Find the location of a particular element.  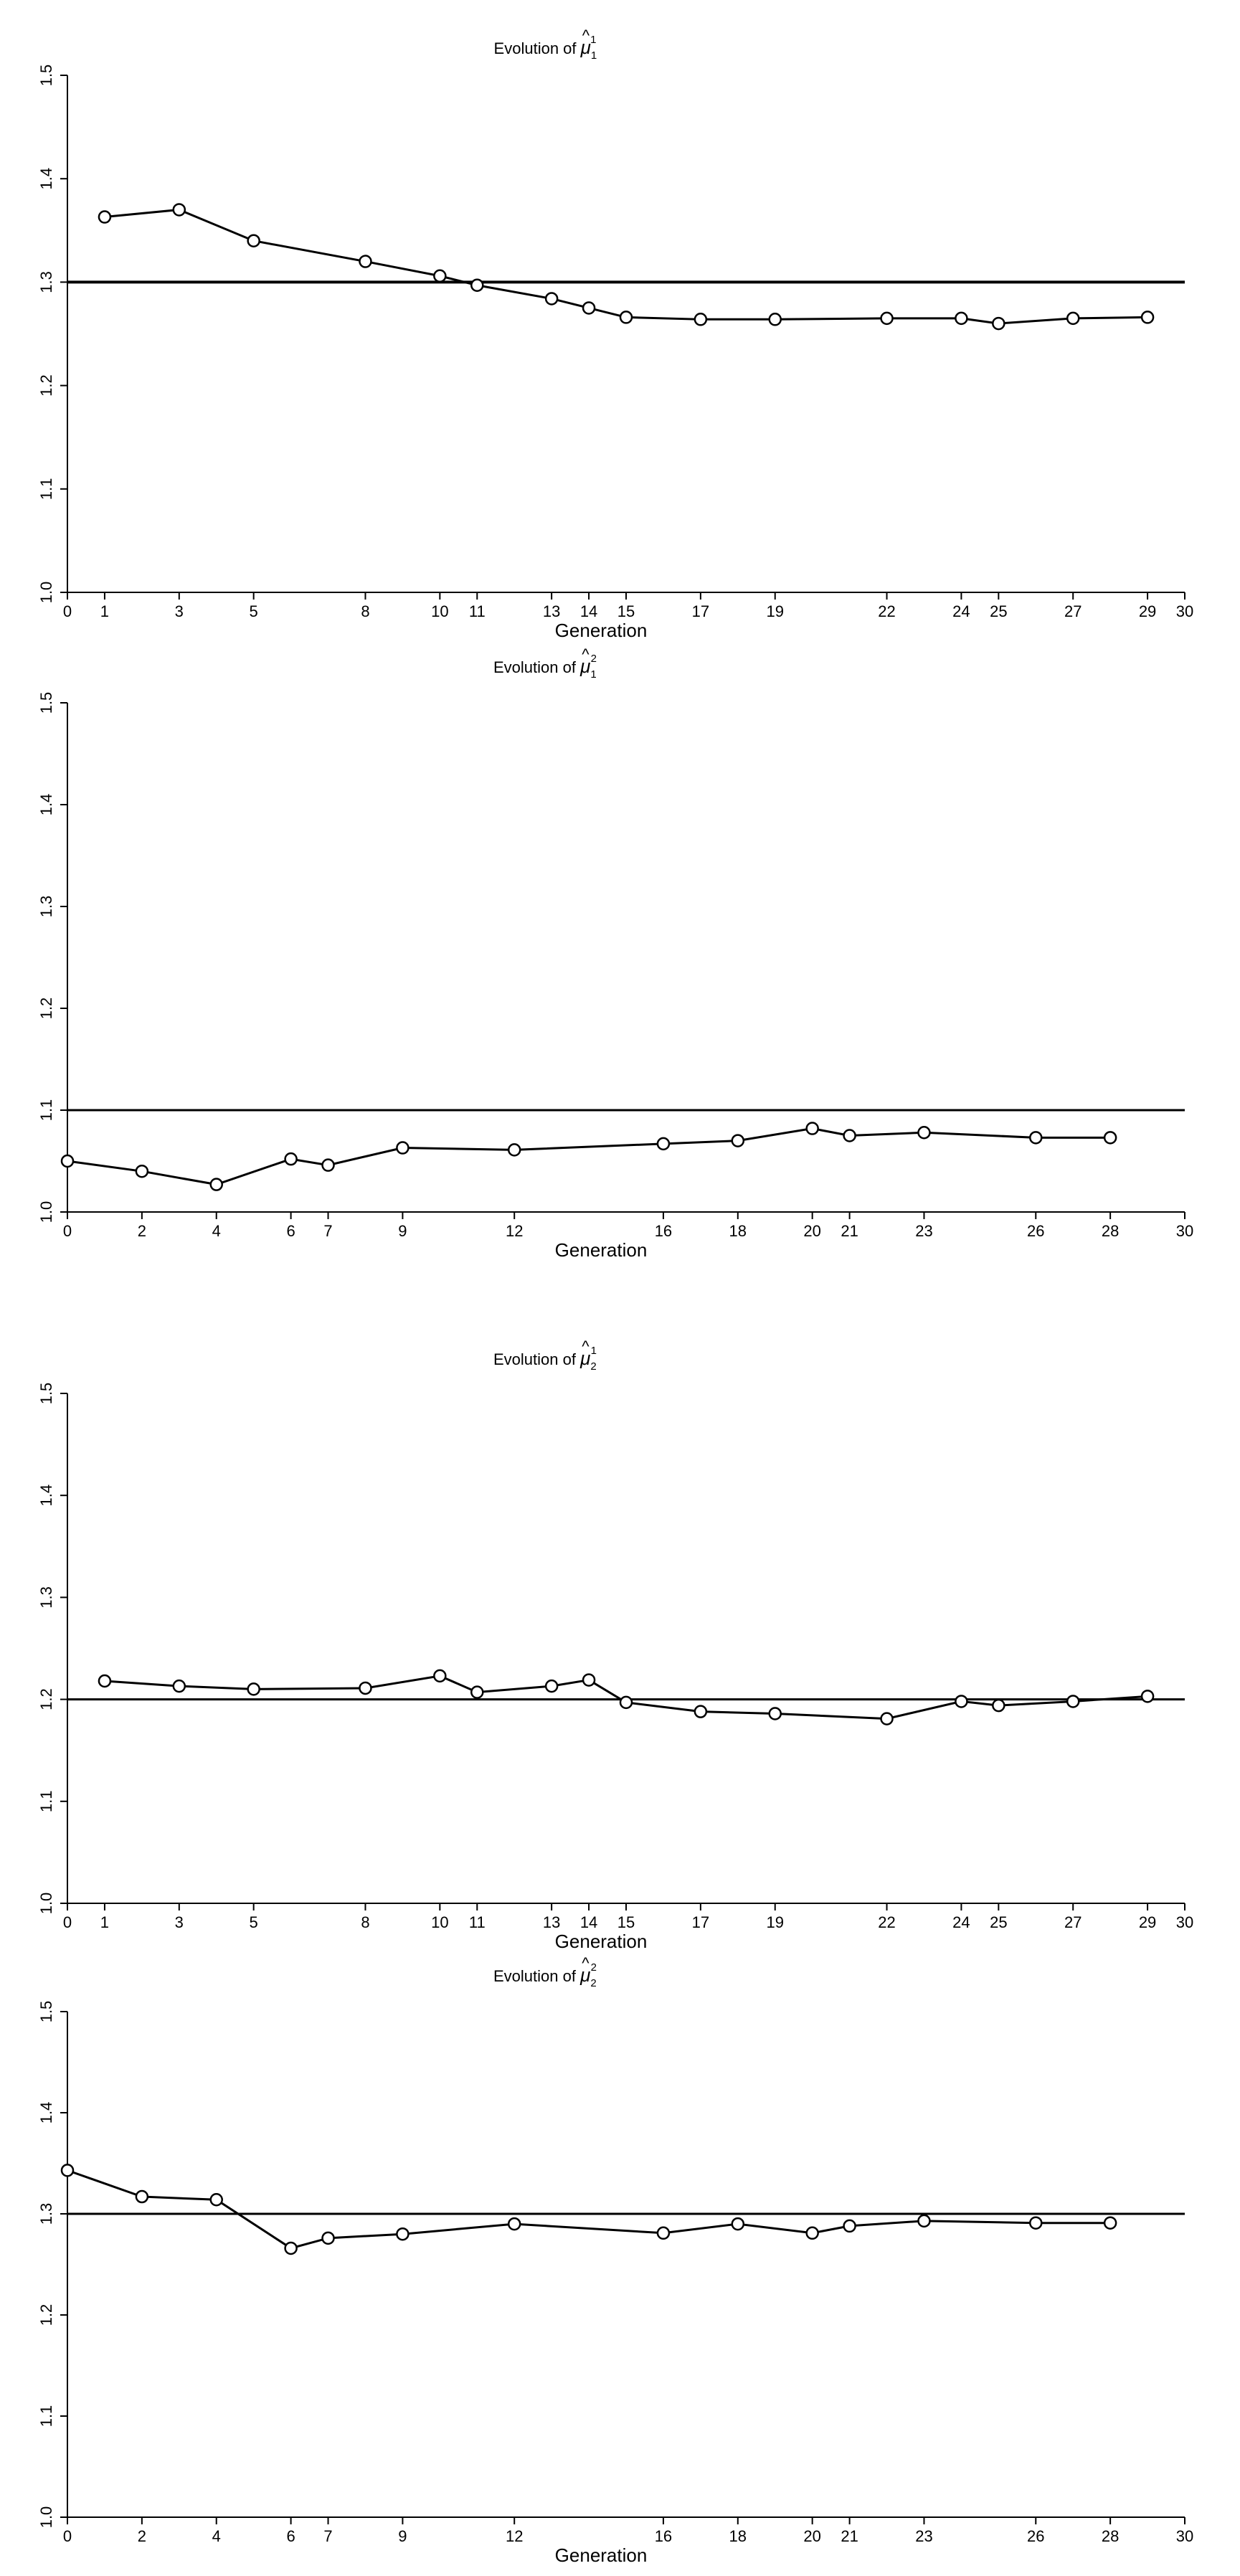

chart-title: Evolution of μ12 is located at coordinates (545, 667).